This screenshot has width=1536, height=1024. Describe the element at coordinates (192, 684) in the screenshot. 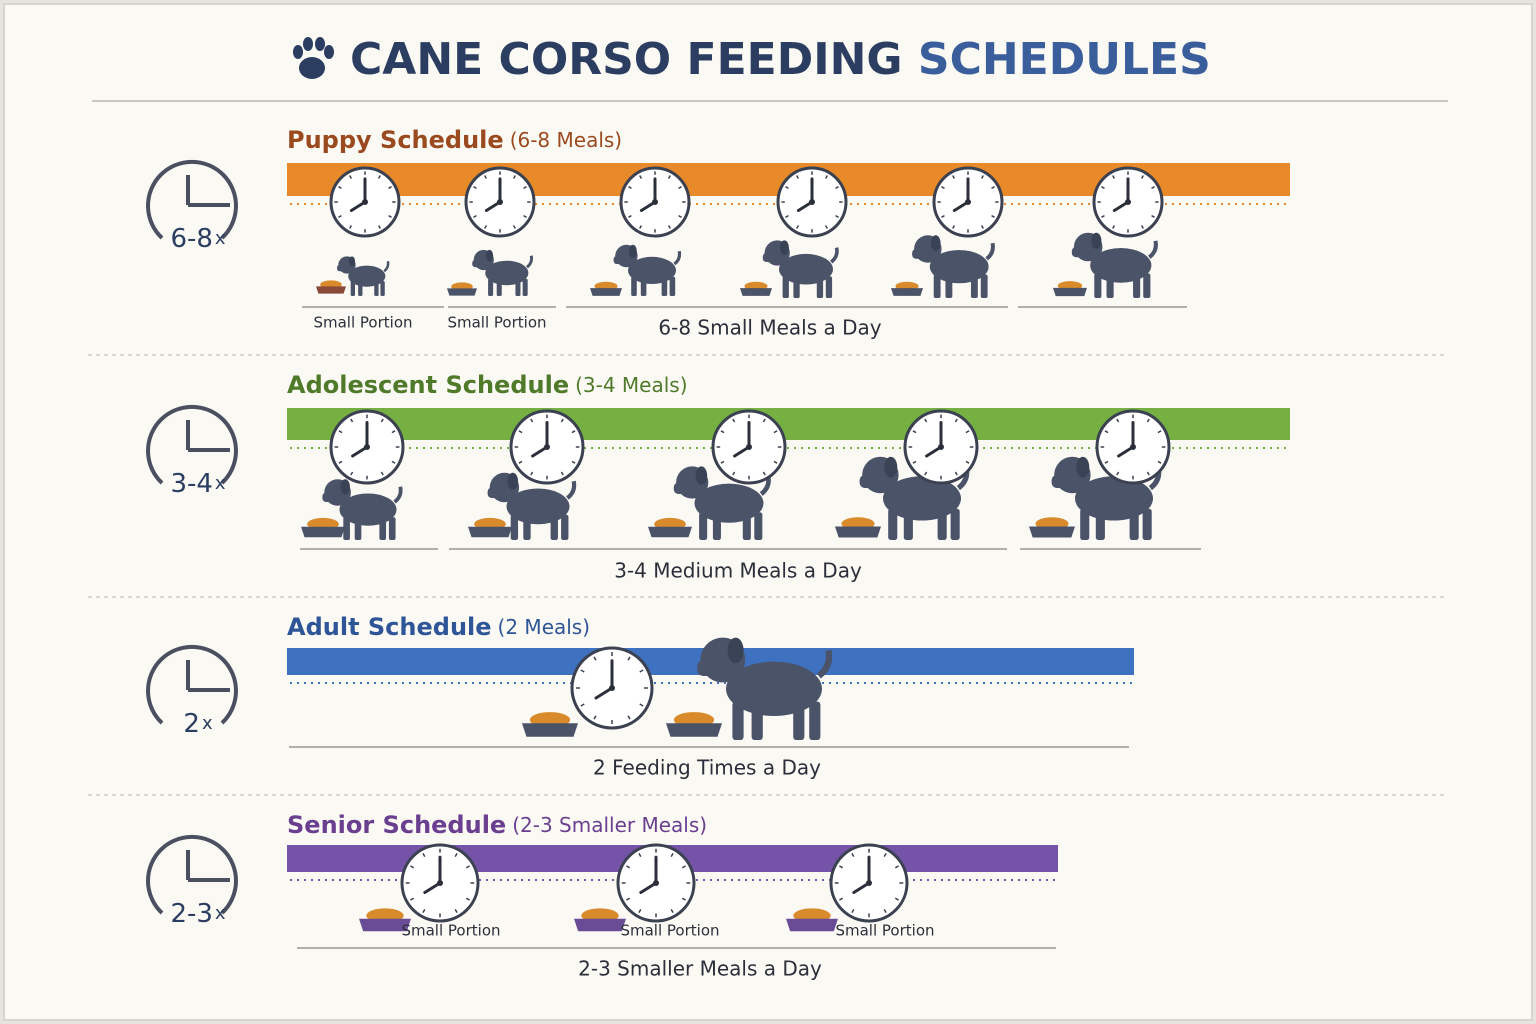

I see `badge-clock` at that location.